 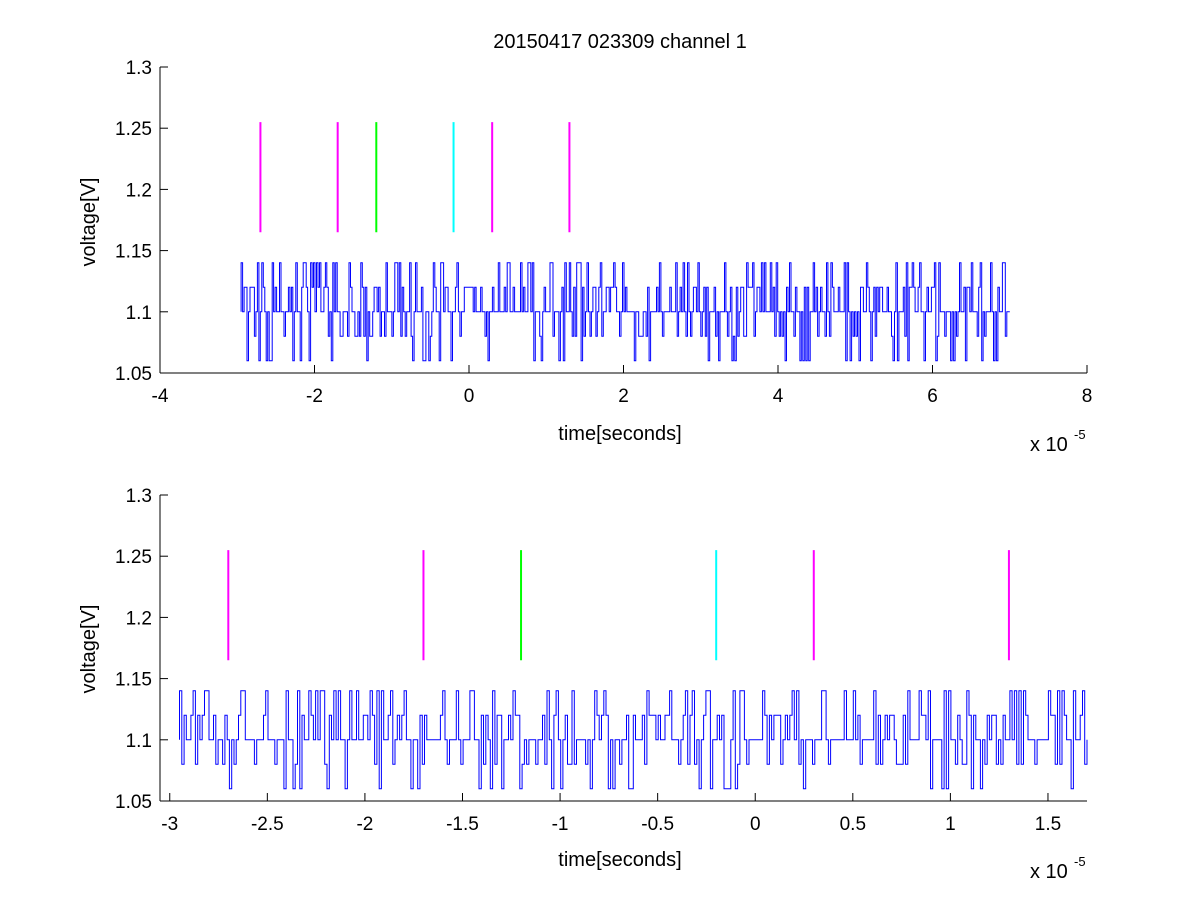 What do you see at coordinates (633, 740) in the screenshot?
I see `bottom-voltage-series` at bounding box center [633, 740].